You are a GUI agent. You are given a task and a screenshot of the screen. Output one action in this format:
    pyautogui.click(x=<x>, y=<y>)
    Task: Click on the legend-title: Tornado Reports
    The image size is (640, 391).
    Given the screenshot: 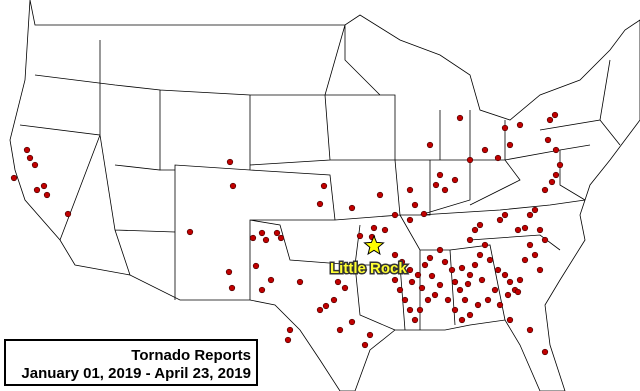 What is the action you would take?
    pyautogui.click(x=191, y=355)
    